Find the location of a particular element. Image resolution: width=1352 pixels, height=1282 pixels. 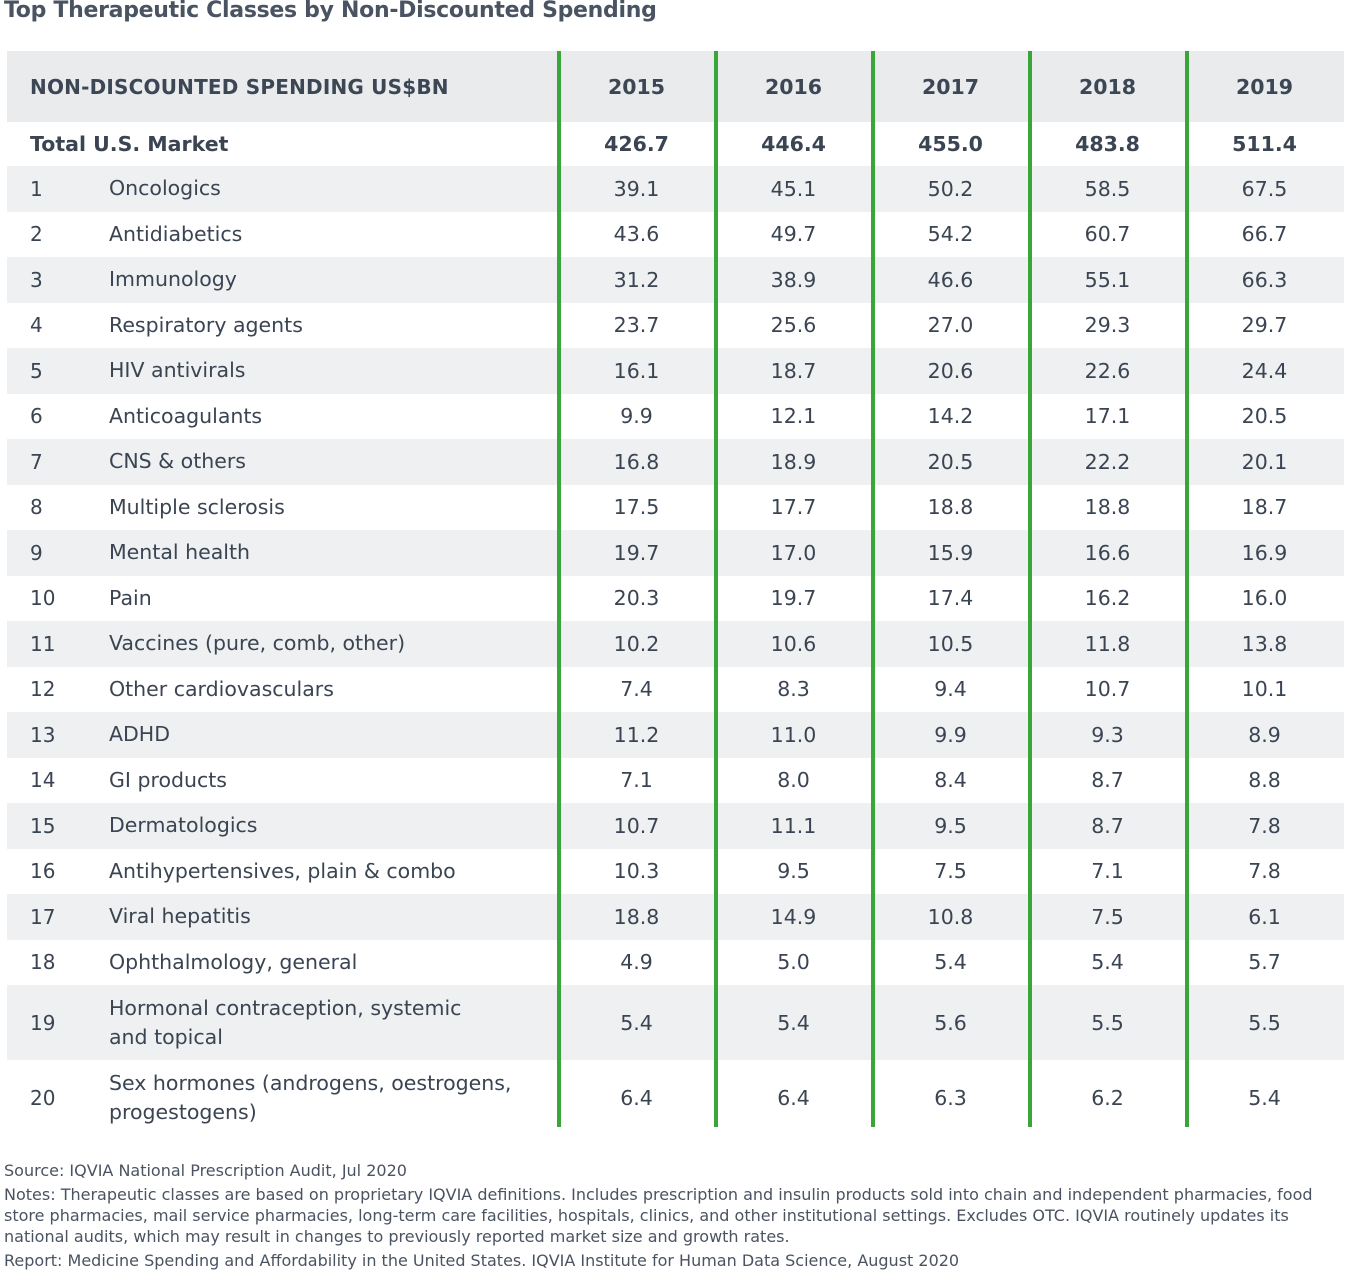

class-name-line: Mental health is located at coordinates (179, 552).